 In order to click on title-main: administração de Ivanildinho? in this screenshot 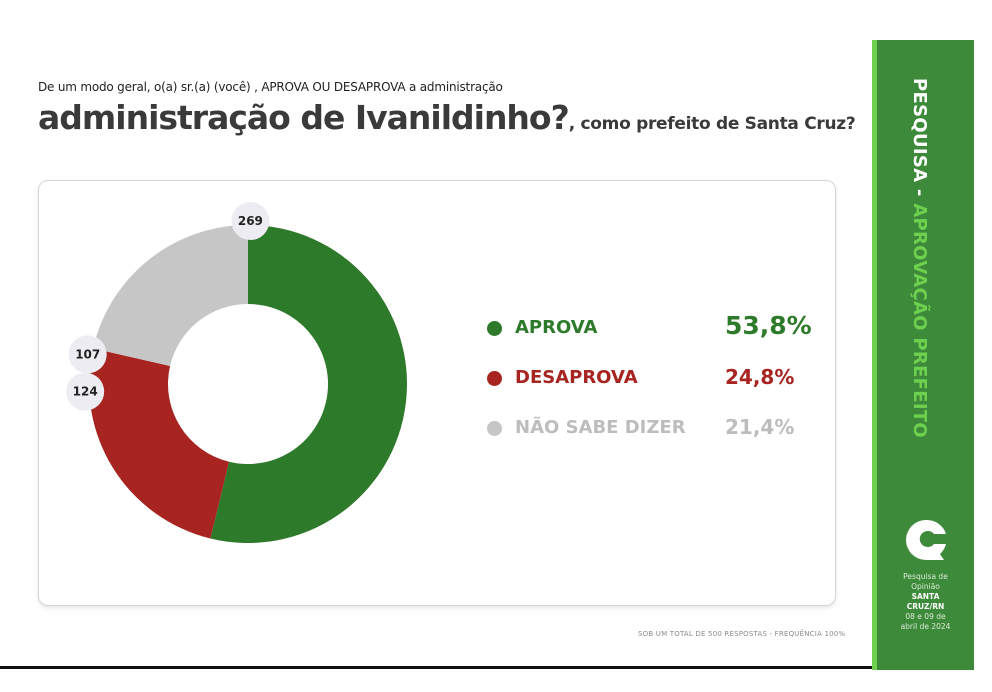, I will do `click(304, 117)`.